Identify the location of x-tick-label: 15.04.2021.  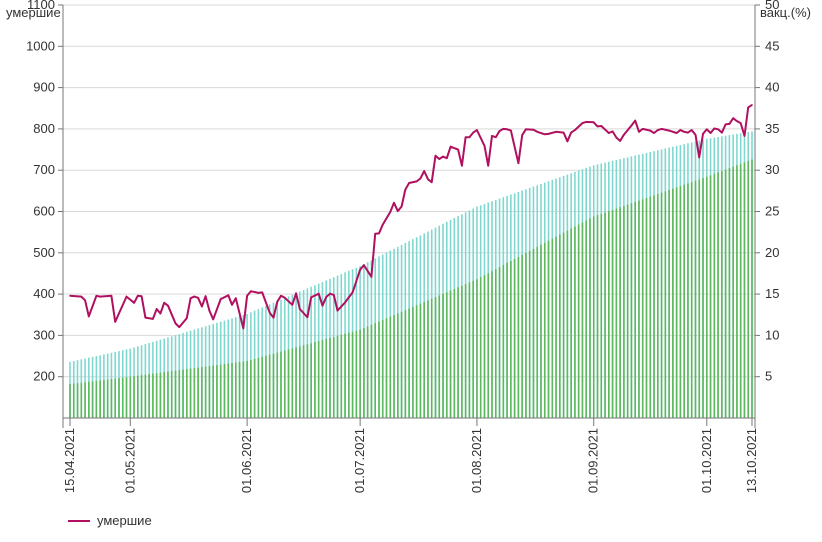
(69, 460).